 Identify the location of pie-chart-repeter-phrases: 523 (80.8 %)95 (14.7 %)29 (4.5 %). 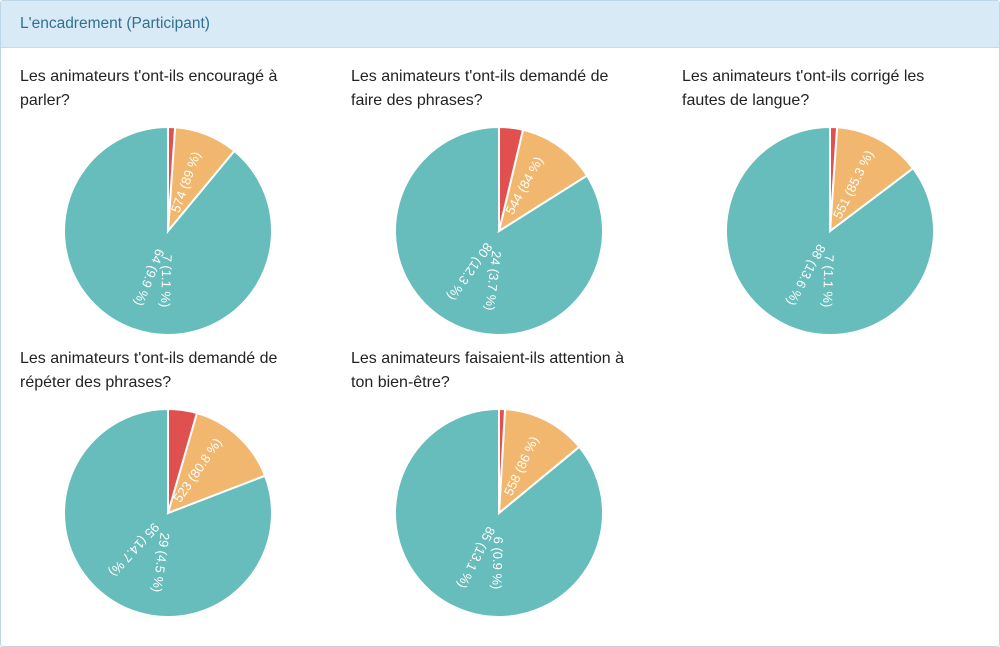
(168, 512).